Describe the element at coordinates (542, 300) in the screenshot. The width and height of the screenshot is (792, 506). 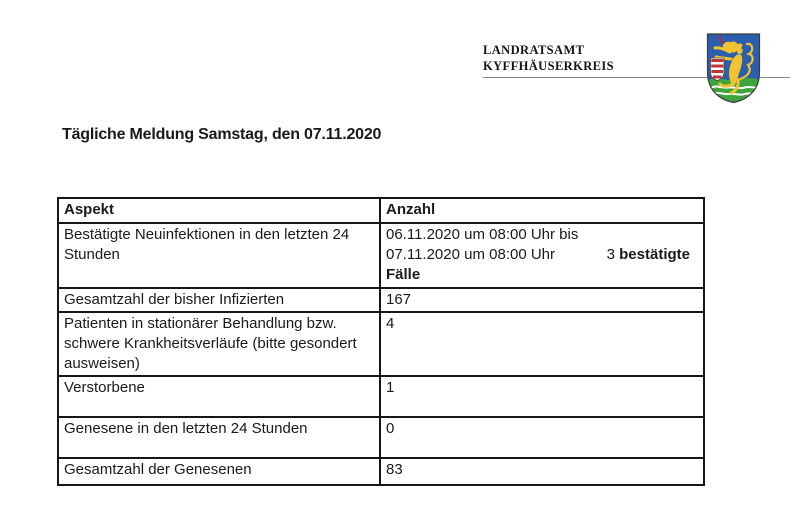
I see `anzahl-cell: 167` at that location.